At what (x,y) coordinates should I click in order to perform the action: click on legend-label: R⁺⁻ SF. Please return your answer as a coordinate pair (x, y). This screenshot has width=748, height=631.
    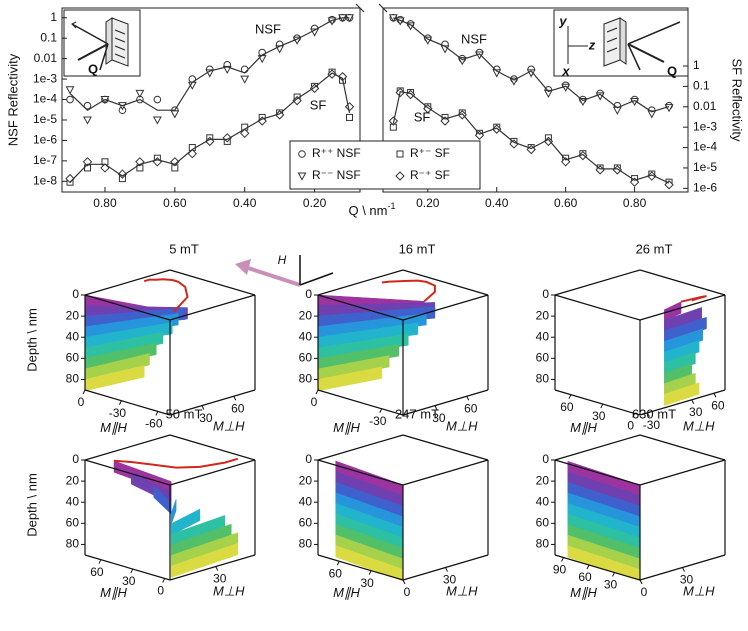
    Looking at the image, I should click on (430, 153).